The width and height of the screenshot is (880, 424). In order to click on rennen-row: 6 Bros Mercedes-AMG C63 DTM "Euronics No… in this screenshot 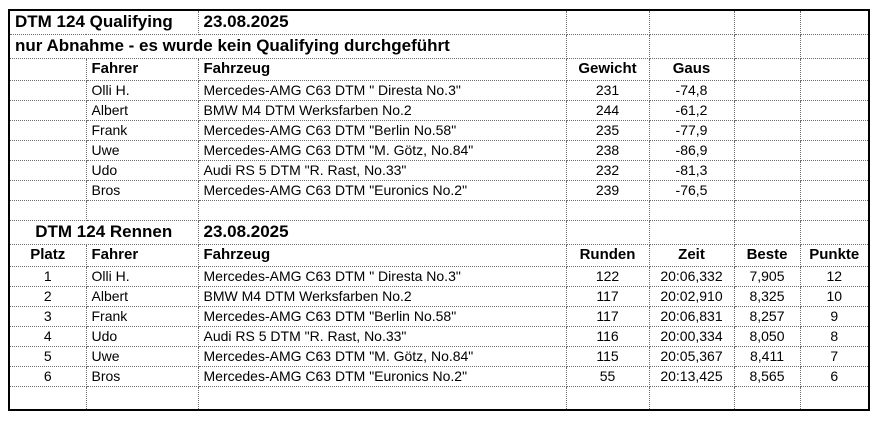, I will do `click(439, 376)`.